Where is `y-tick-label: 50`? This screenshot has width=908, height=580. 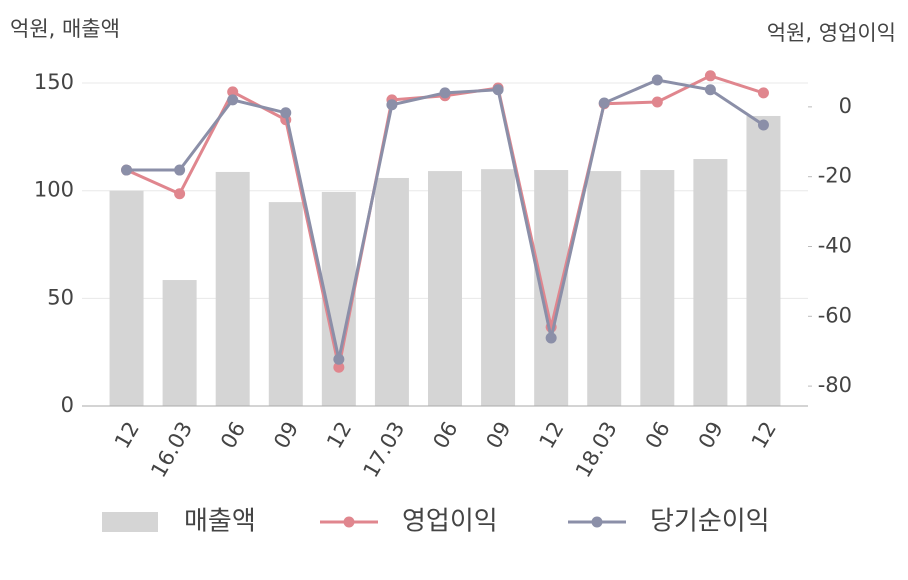 y-tick-label: 50 is located at coordinates (60, 297).